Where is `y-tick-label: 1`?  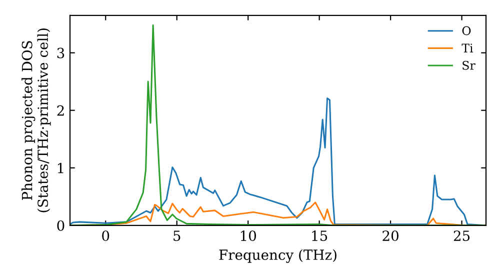
y-tick-label: 1 is located at coordinates (61, 168).